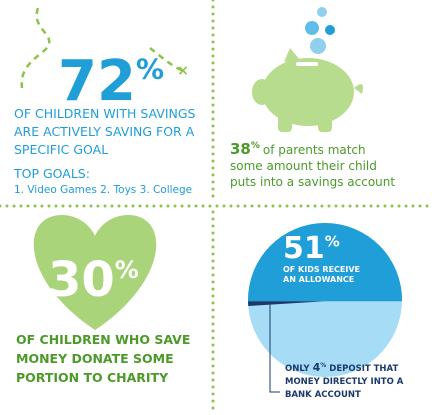  I want to click on text-line: OF CHILDREN WITH SAVINGS, so click(105, 113).